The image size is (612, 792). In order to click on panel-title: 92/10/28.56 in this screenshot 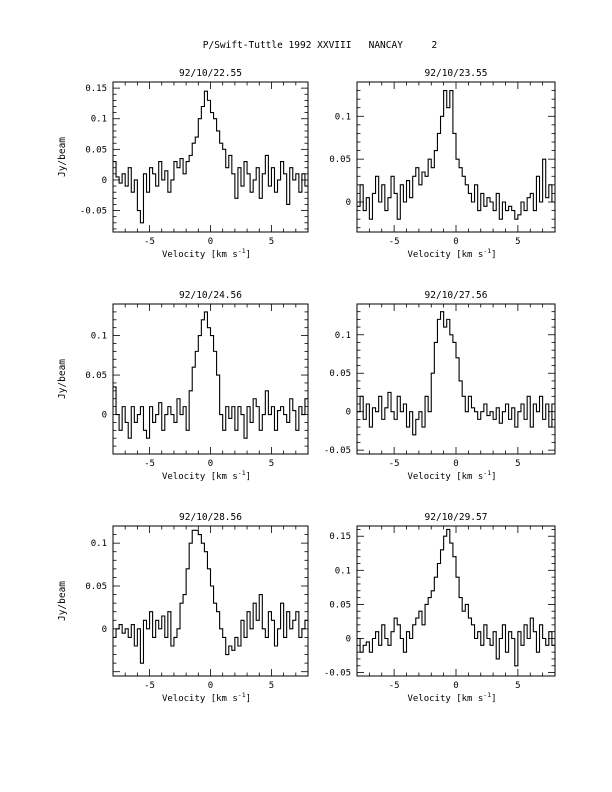, I will do `click(210, 517)`.